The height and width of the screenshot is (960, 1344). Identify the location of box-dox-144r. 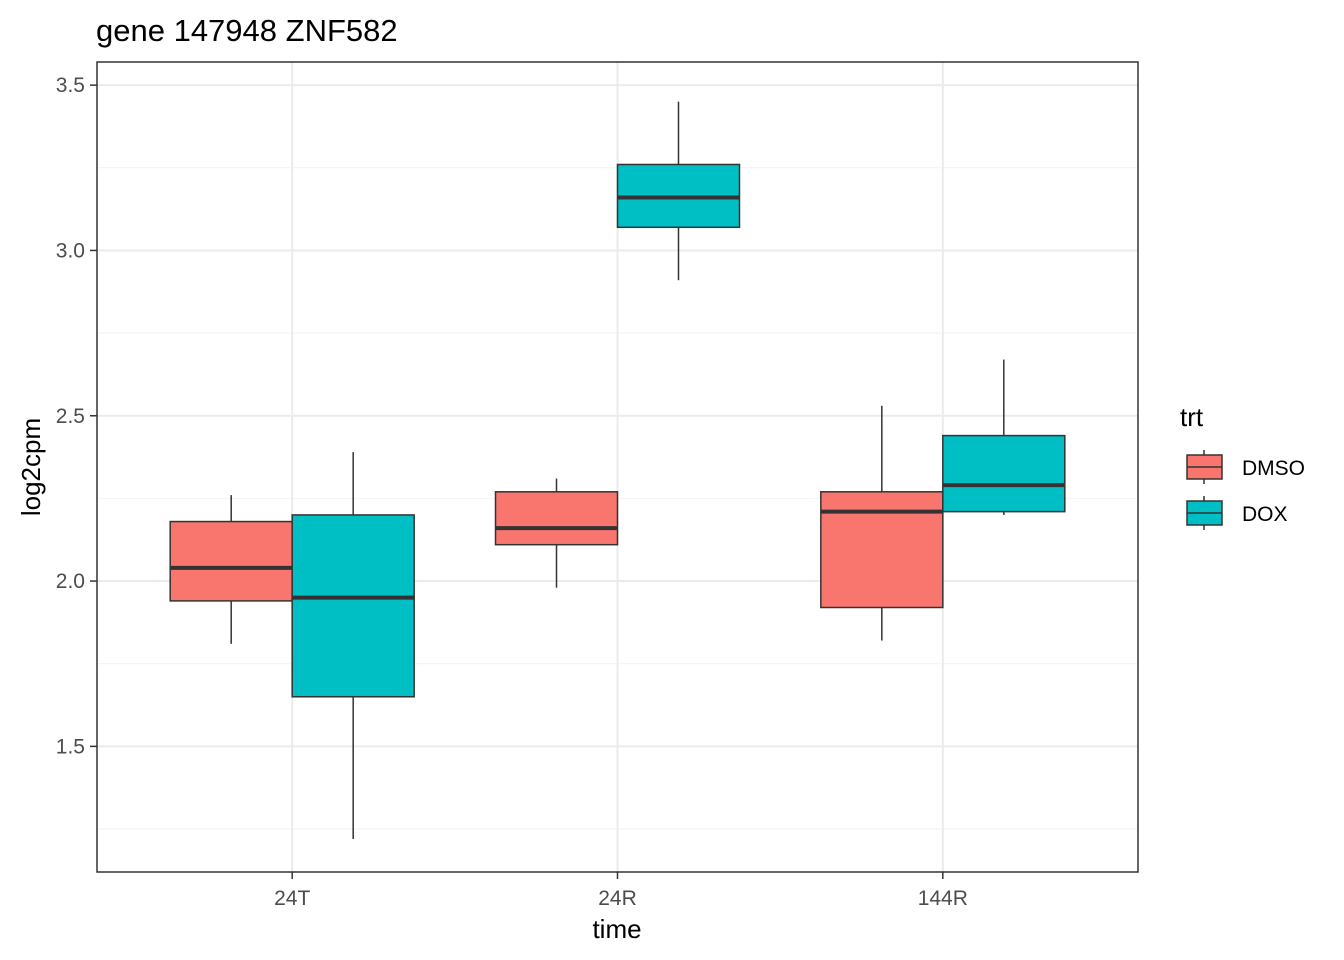
(1004, 437).